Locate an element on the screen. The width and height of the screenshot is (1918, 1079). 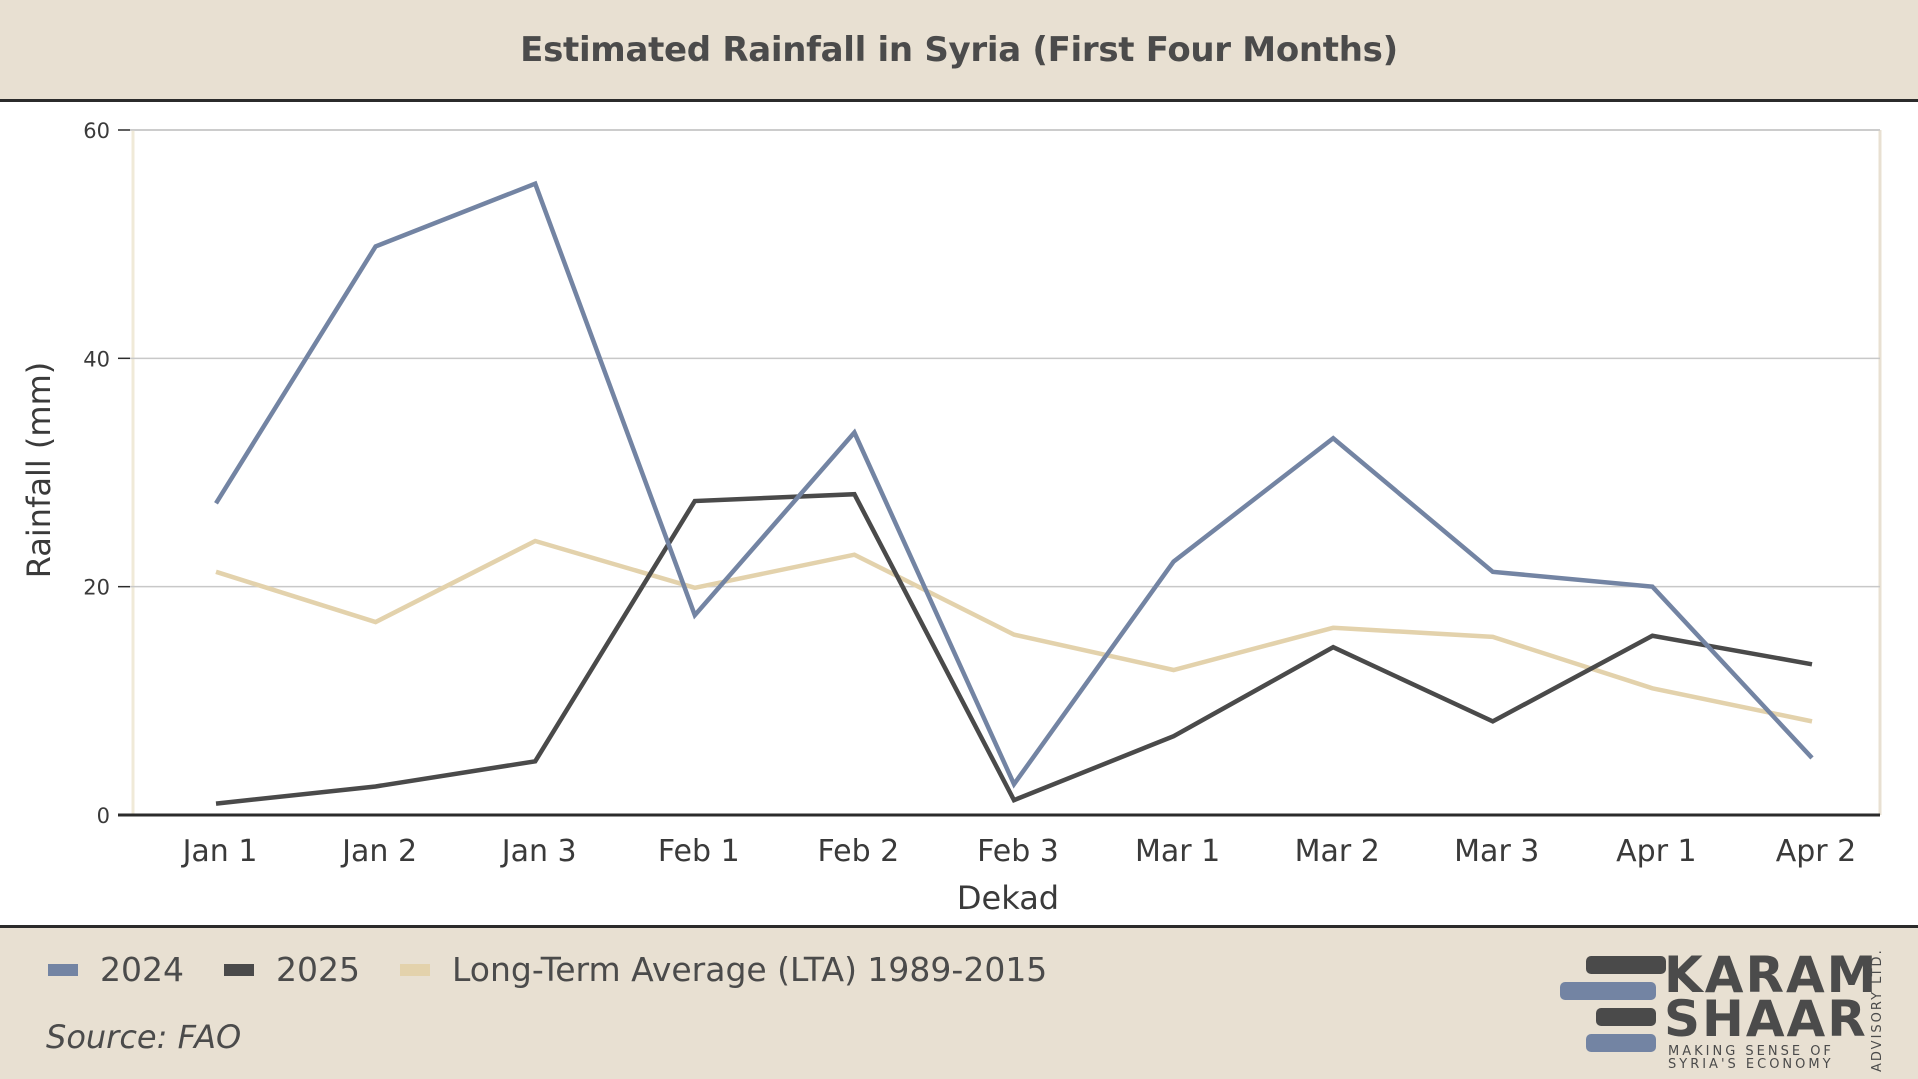
x-tick-label: Jan 2 is located at coordinates (378, 851).